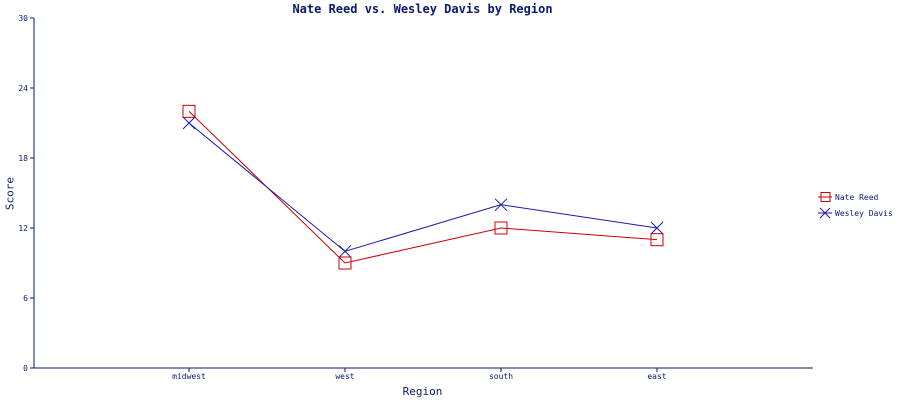  Describe the element at coordinates (422, 391) in the screenshot. I see `x-axis-label: Region` at that location.